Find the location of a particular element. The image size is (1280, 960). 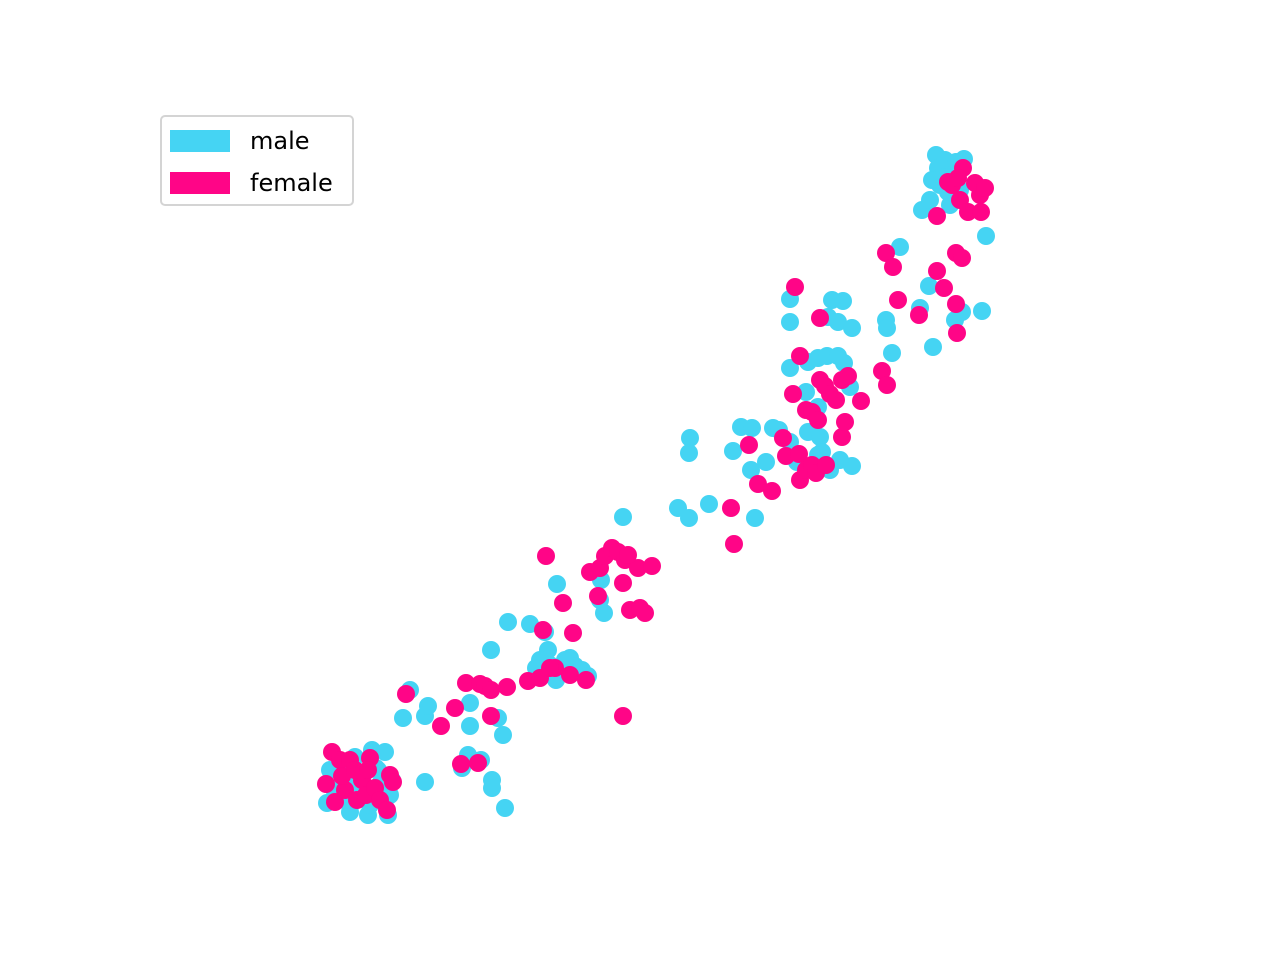

legend-item-female: female is located at coordinates (251, 183).